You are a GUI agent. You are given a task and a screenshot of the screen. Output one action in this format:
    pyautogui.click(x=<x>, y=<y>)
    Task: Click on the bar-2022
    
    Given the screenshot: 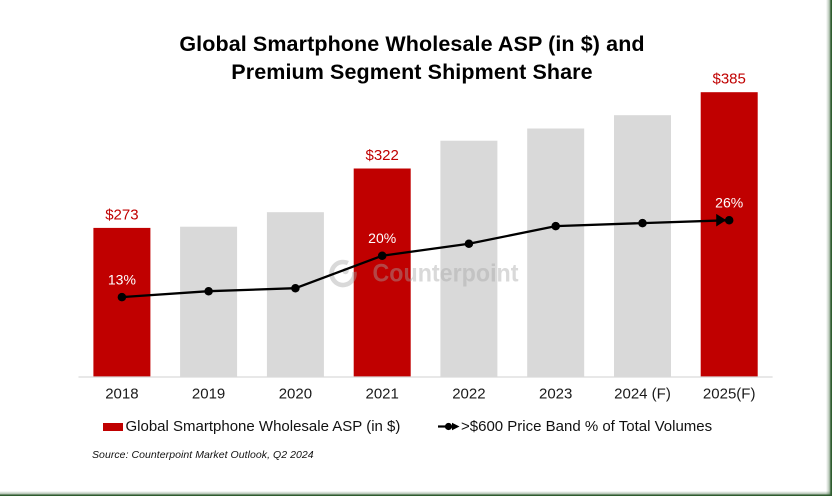 What is the action you would take?
    pyautogui.click(x=469, y=258)
    